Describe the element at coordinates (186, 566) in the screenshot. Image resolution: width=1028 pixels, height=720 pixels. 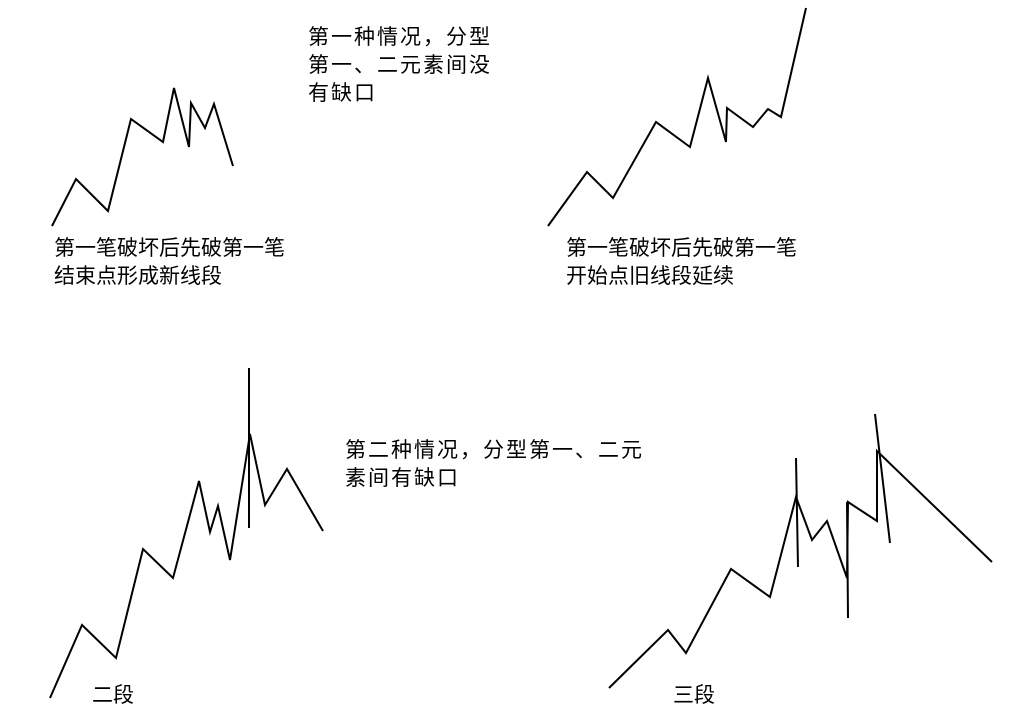
I see `zigzag-bottom-left` at that location.